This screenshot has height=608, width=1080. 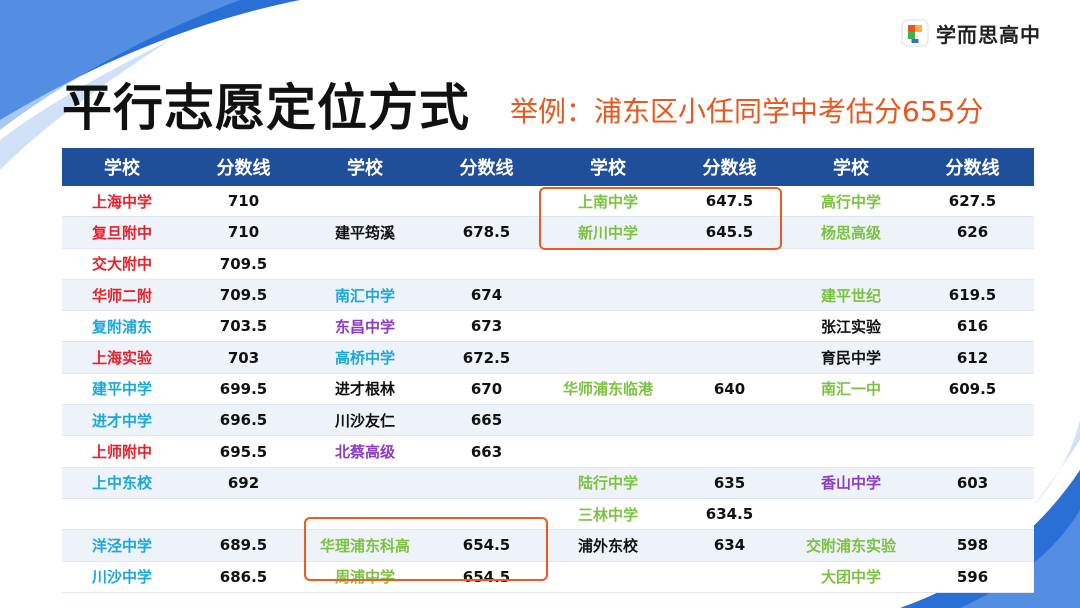 What do you see at coordinates (122, 232) in the screenshot?
I see `school-name: 复旦附中` at bounding box center [122, 232].